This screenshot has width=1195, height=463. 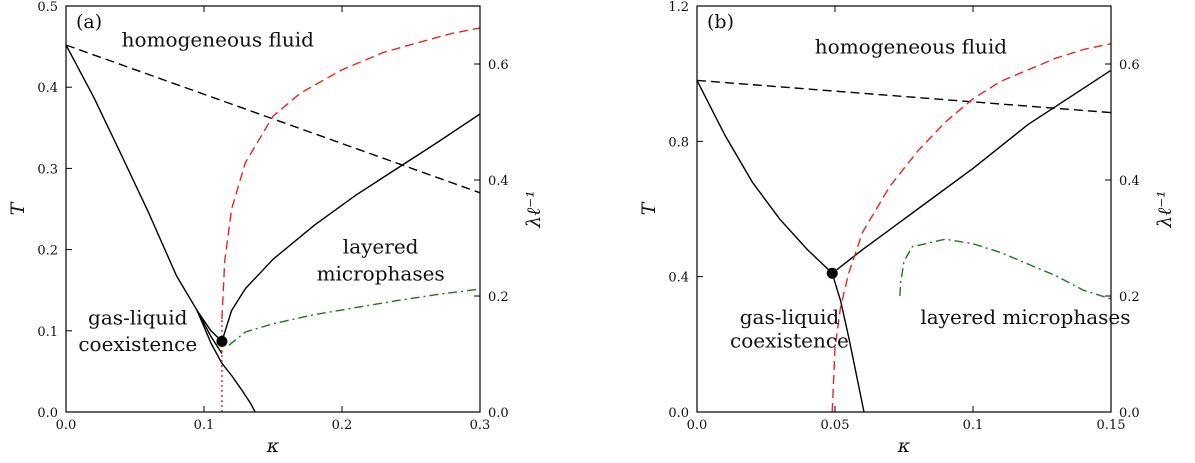 What do you see at coordinates (678, 142) in the screenshot?
I see `y-tick-label: 0.8` at bounding box center [678, 142].